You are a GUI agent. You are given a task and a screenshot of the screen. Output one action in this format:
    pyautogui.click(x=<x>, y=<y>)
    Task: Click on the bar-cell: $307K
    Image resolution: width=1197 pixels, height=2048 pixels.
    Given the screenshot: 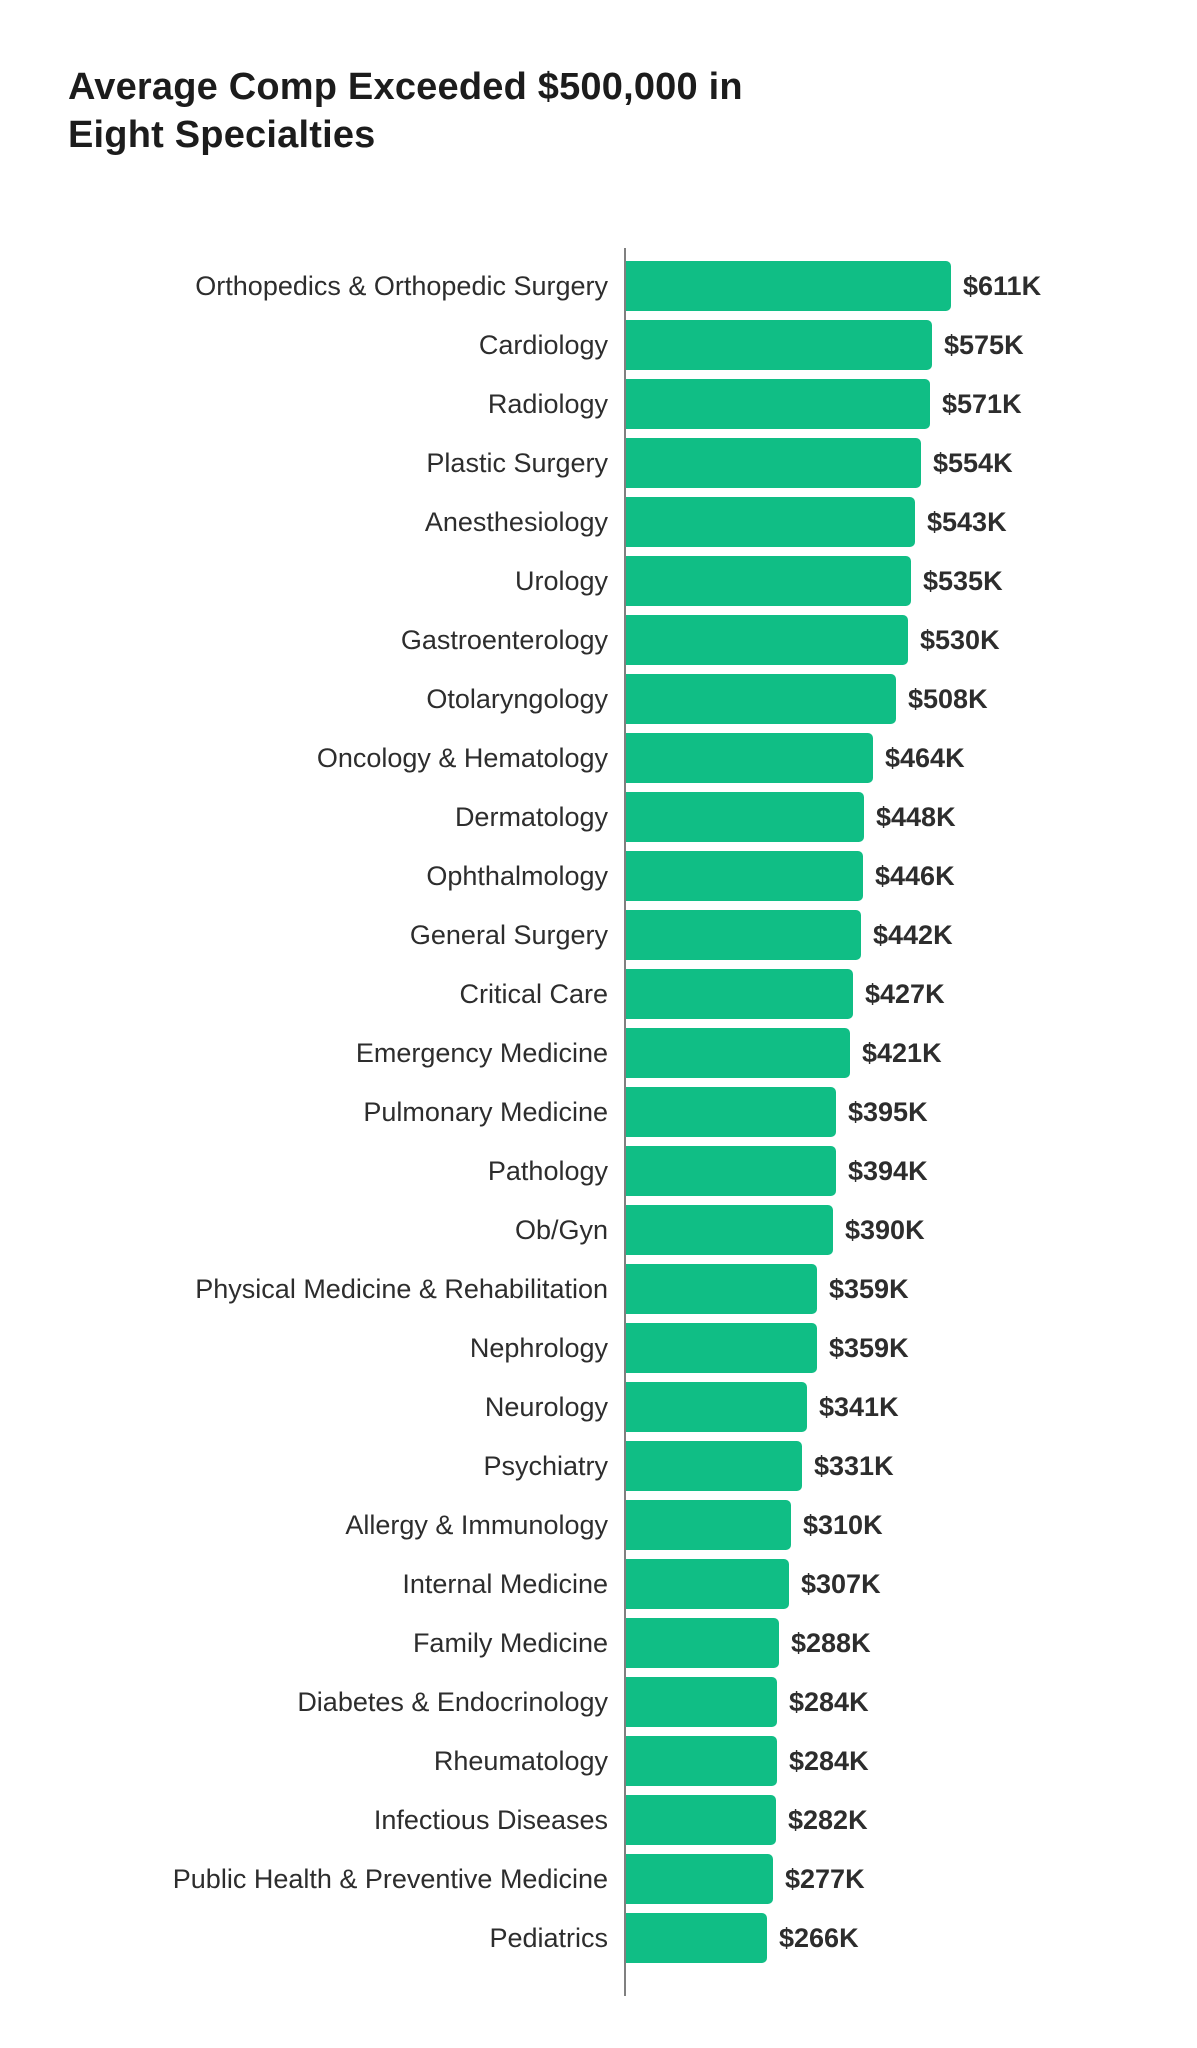 What is the action you would take?
    pyautogui.click(x=910, y=1584)
    